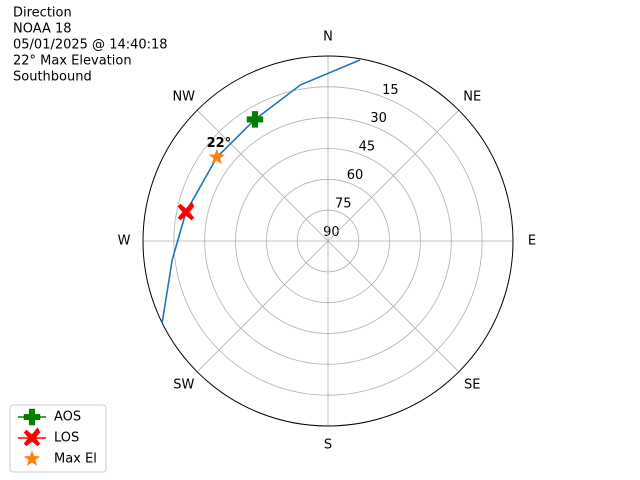 The image size is (640, 480). Describe the element at coordinates (331, 232) in the screenshot. I see `r-tick-label: 90` at that location.